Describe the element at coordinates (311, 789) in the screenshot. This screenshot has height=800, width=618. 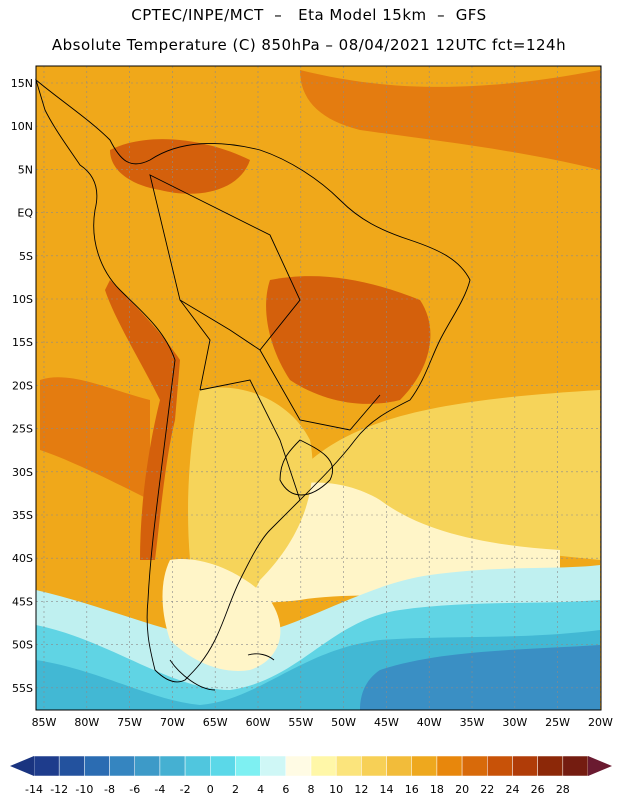
I see `colorbar-label: 8` at that location.